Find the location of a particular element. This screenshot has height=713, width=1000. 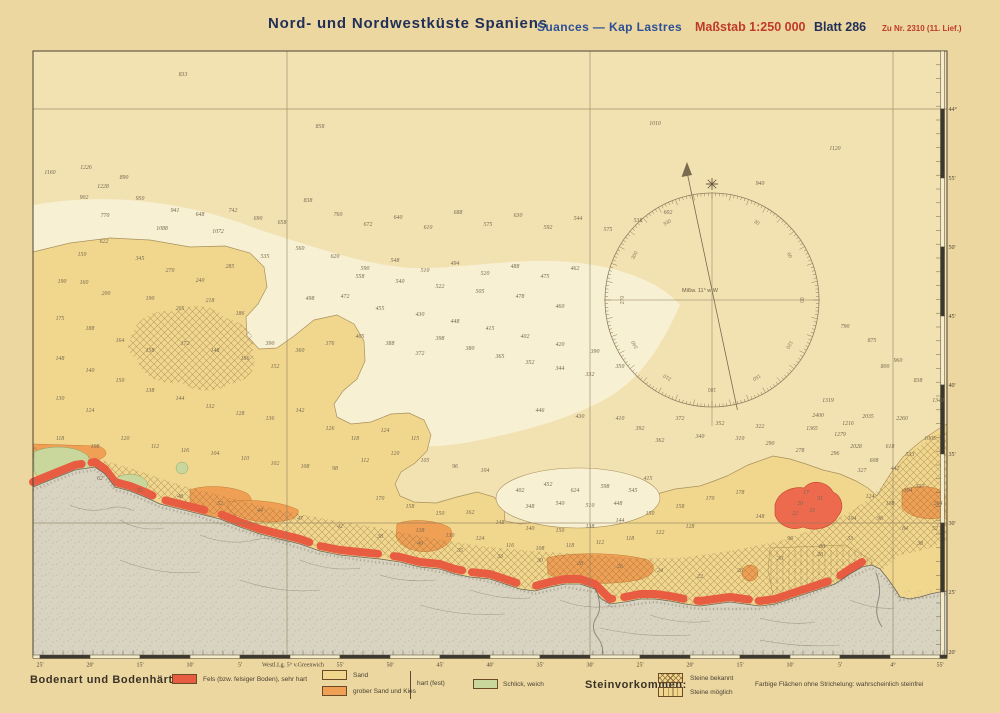

svg-text: 376 is located at coordinates (330, 344).